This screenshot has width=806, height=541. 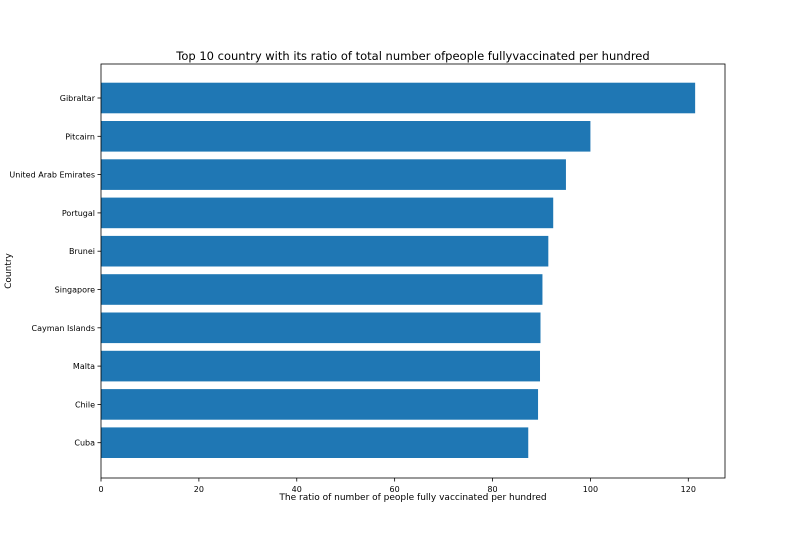 I want to click on bar-chile, so click(x=320, y=404).